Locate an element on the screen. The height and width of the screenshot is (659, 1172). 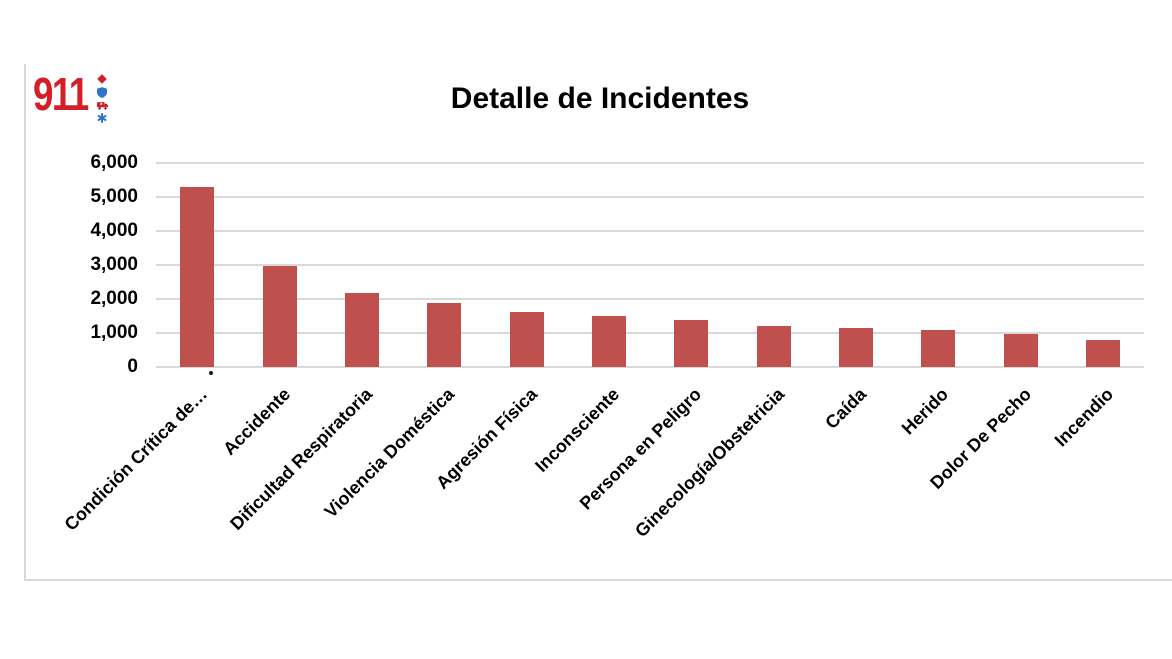
y-tick-label: 4,000 is located at coordinates (114, 230).